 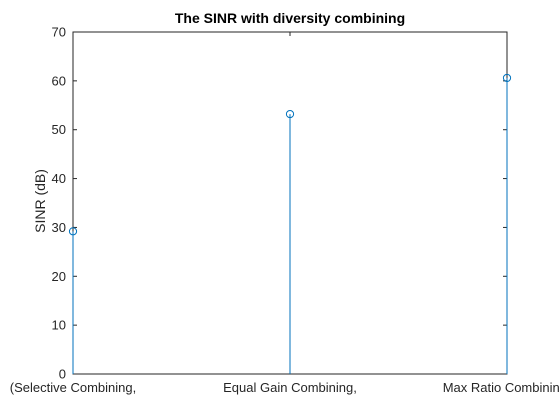 What do you see at coordinates (290, 387) in the screenshot?
I see `x-tick-label: Equal Gain Combining,` at bounding box center [290, 387].